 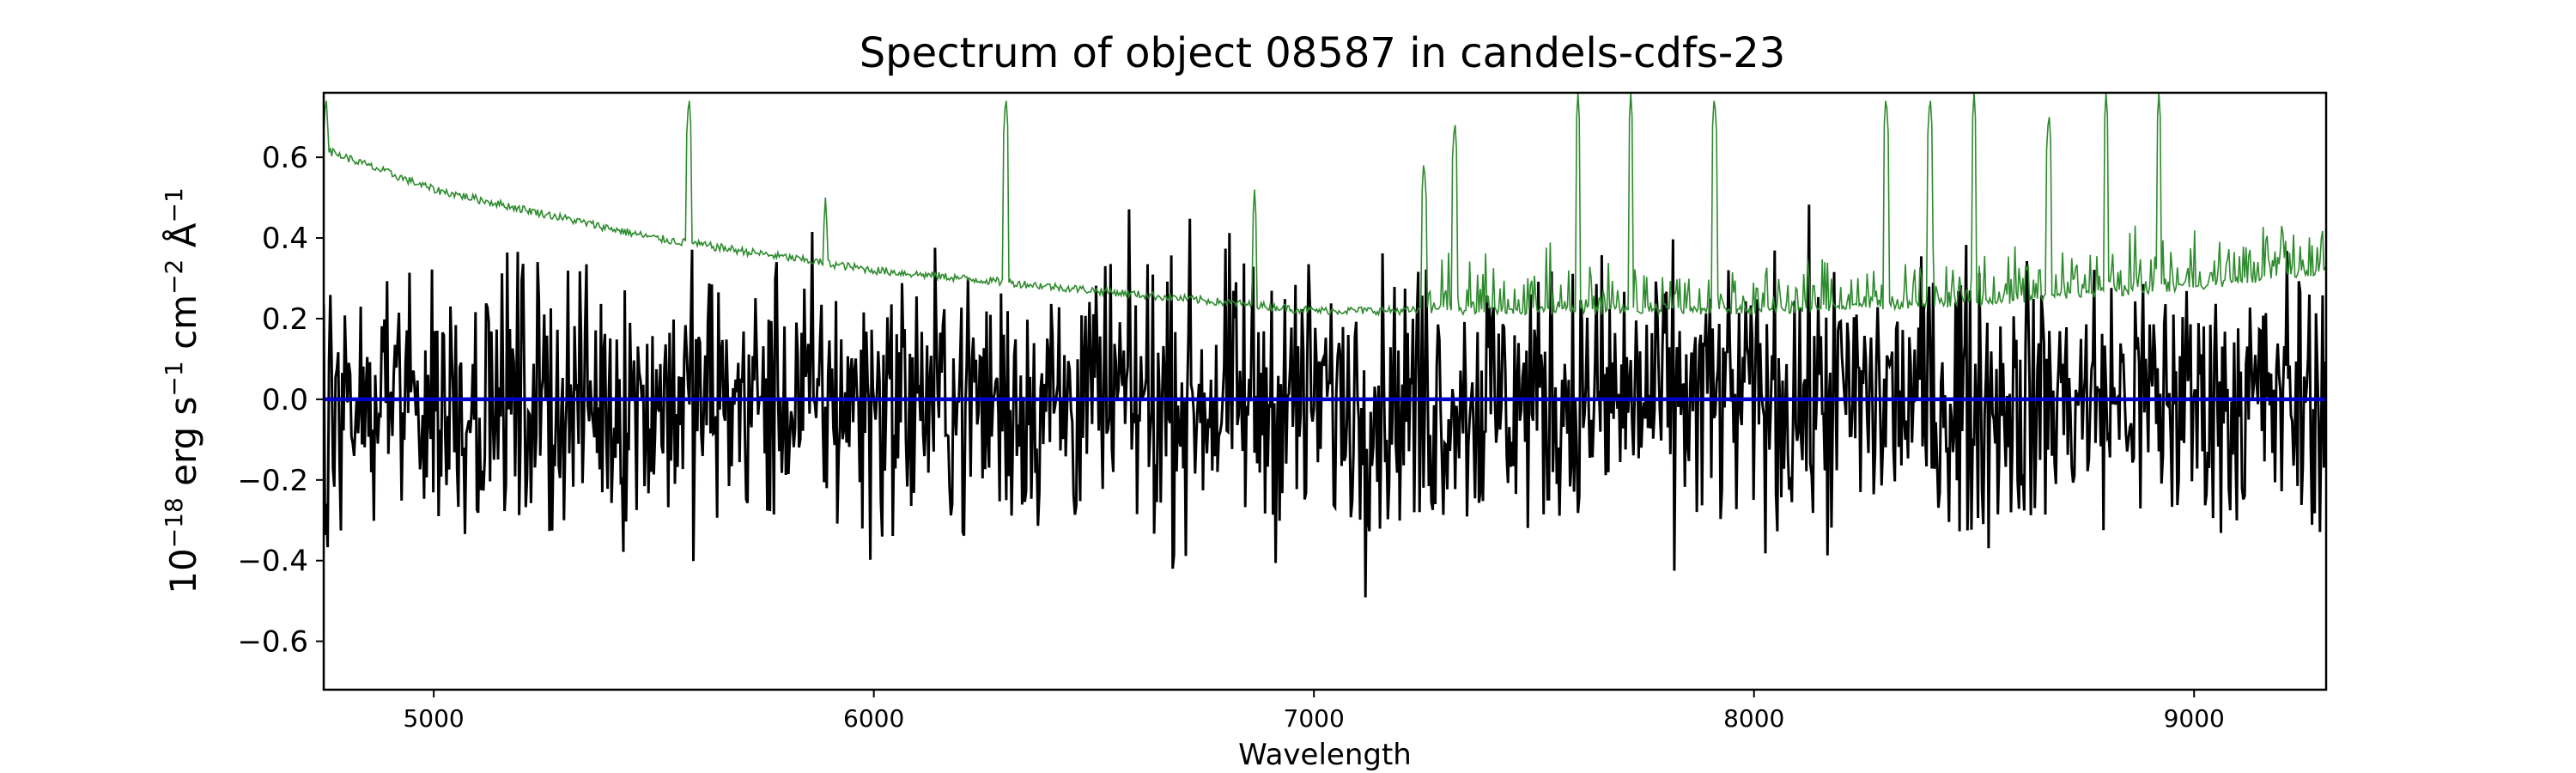 What do you see at coordinates (272, 481) in the screenshot?
I see `y-tick-label: −0.2` at bounding box center [272, 481].